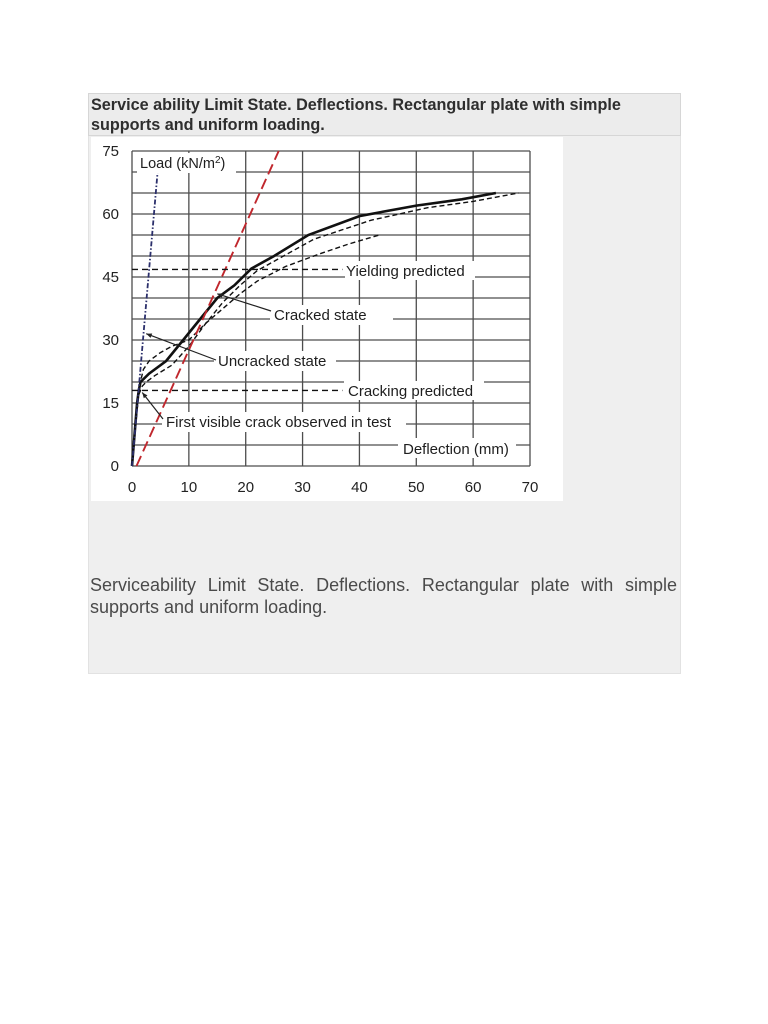 The width and height of the screenshot is (768, 1024). I want to click on x-tick-label: 70, so click(530, 487).